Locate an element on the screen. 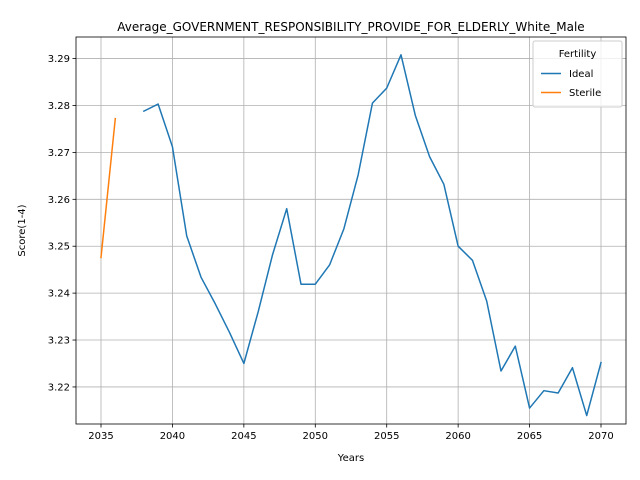 The height and width of the screenshot is (480, 640). y-tick-label: 3.24 is located at coordinates (59, 294).